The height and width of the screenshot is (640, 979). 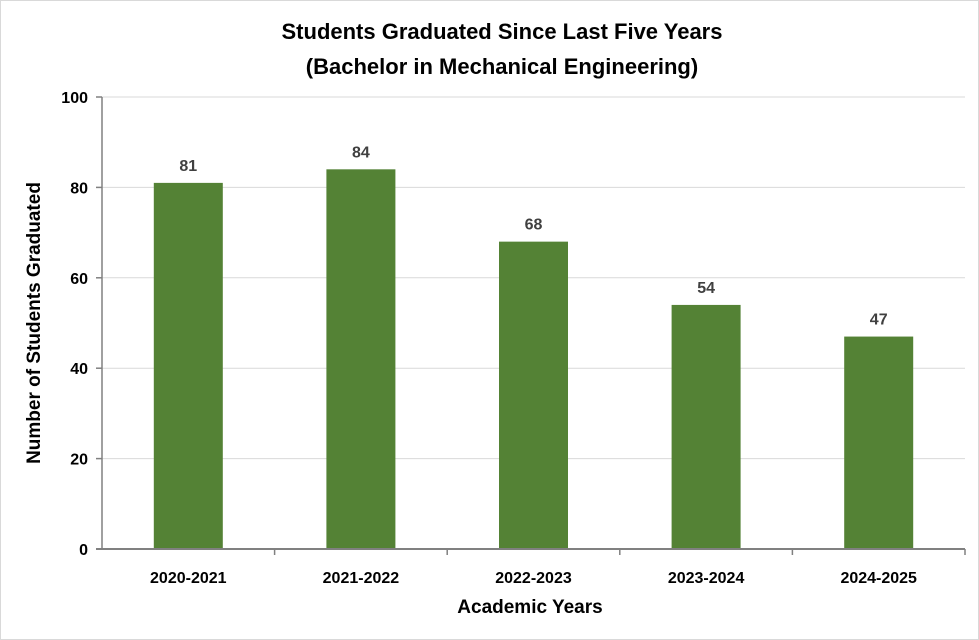 What do you see at coordinates (706, 578) in the screenshot?
I see `x-category-label: 2023-2024` at bounding box center [706, 578].